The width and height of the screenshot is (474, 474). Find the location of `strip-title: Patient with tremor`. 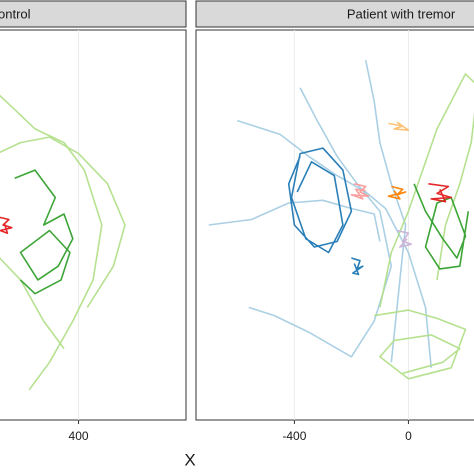

strip-title: Patient with tremor is located at coordinates (401, 13).